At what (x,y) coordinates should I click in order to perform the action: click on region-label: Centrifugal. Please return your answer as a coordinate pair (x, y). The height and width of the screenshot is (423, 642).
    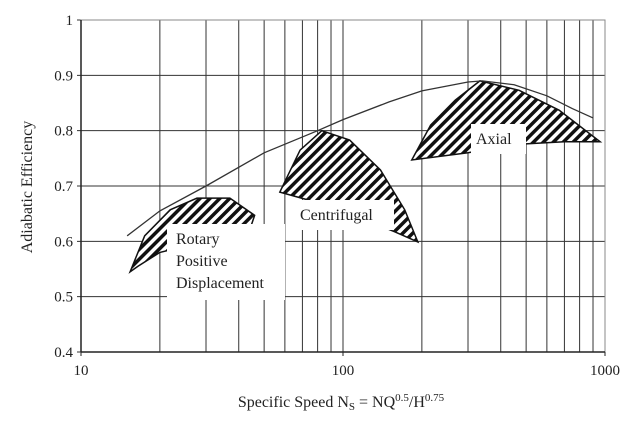
    Looking at the image, I should click on (336, 215).